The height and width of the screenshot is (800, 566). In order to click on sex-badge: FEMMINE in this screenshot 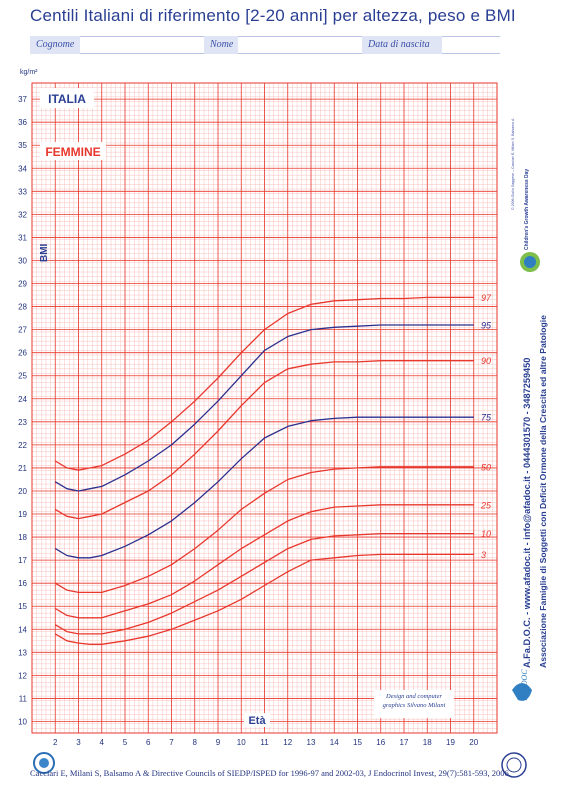, I will do `click(72, 152)`.